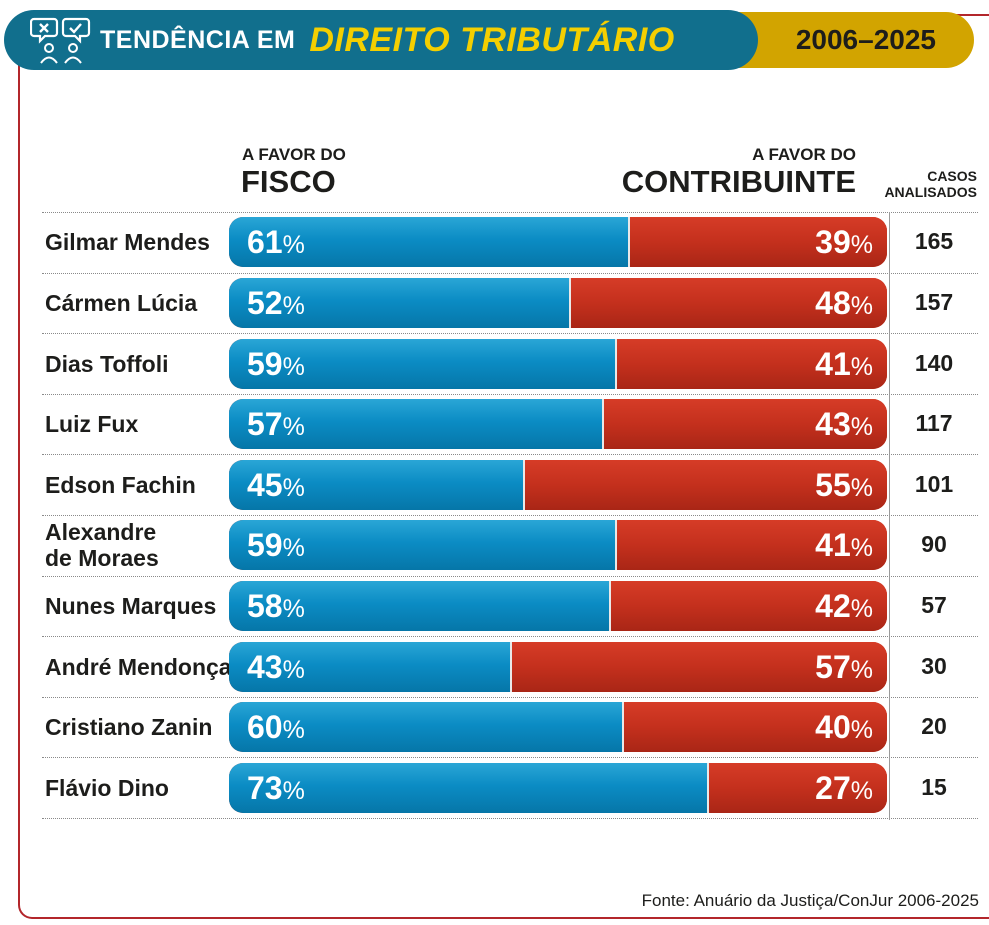  What do you see at coordinates (934, 544) in the screenshot?
I see `cases-count: 90` at bounding box center [934, 544].